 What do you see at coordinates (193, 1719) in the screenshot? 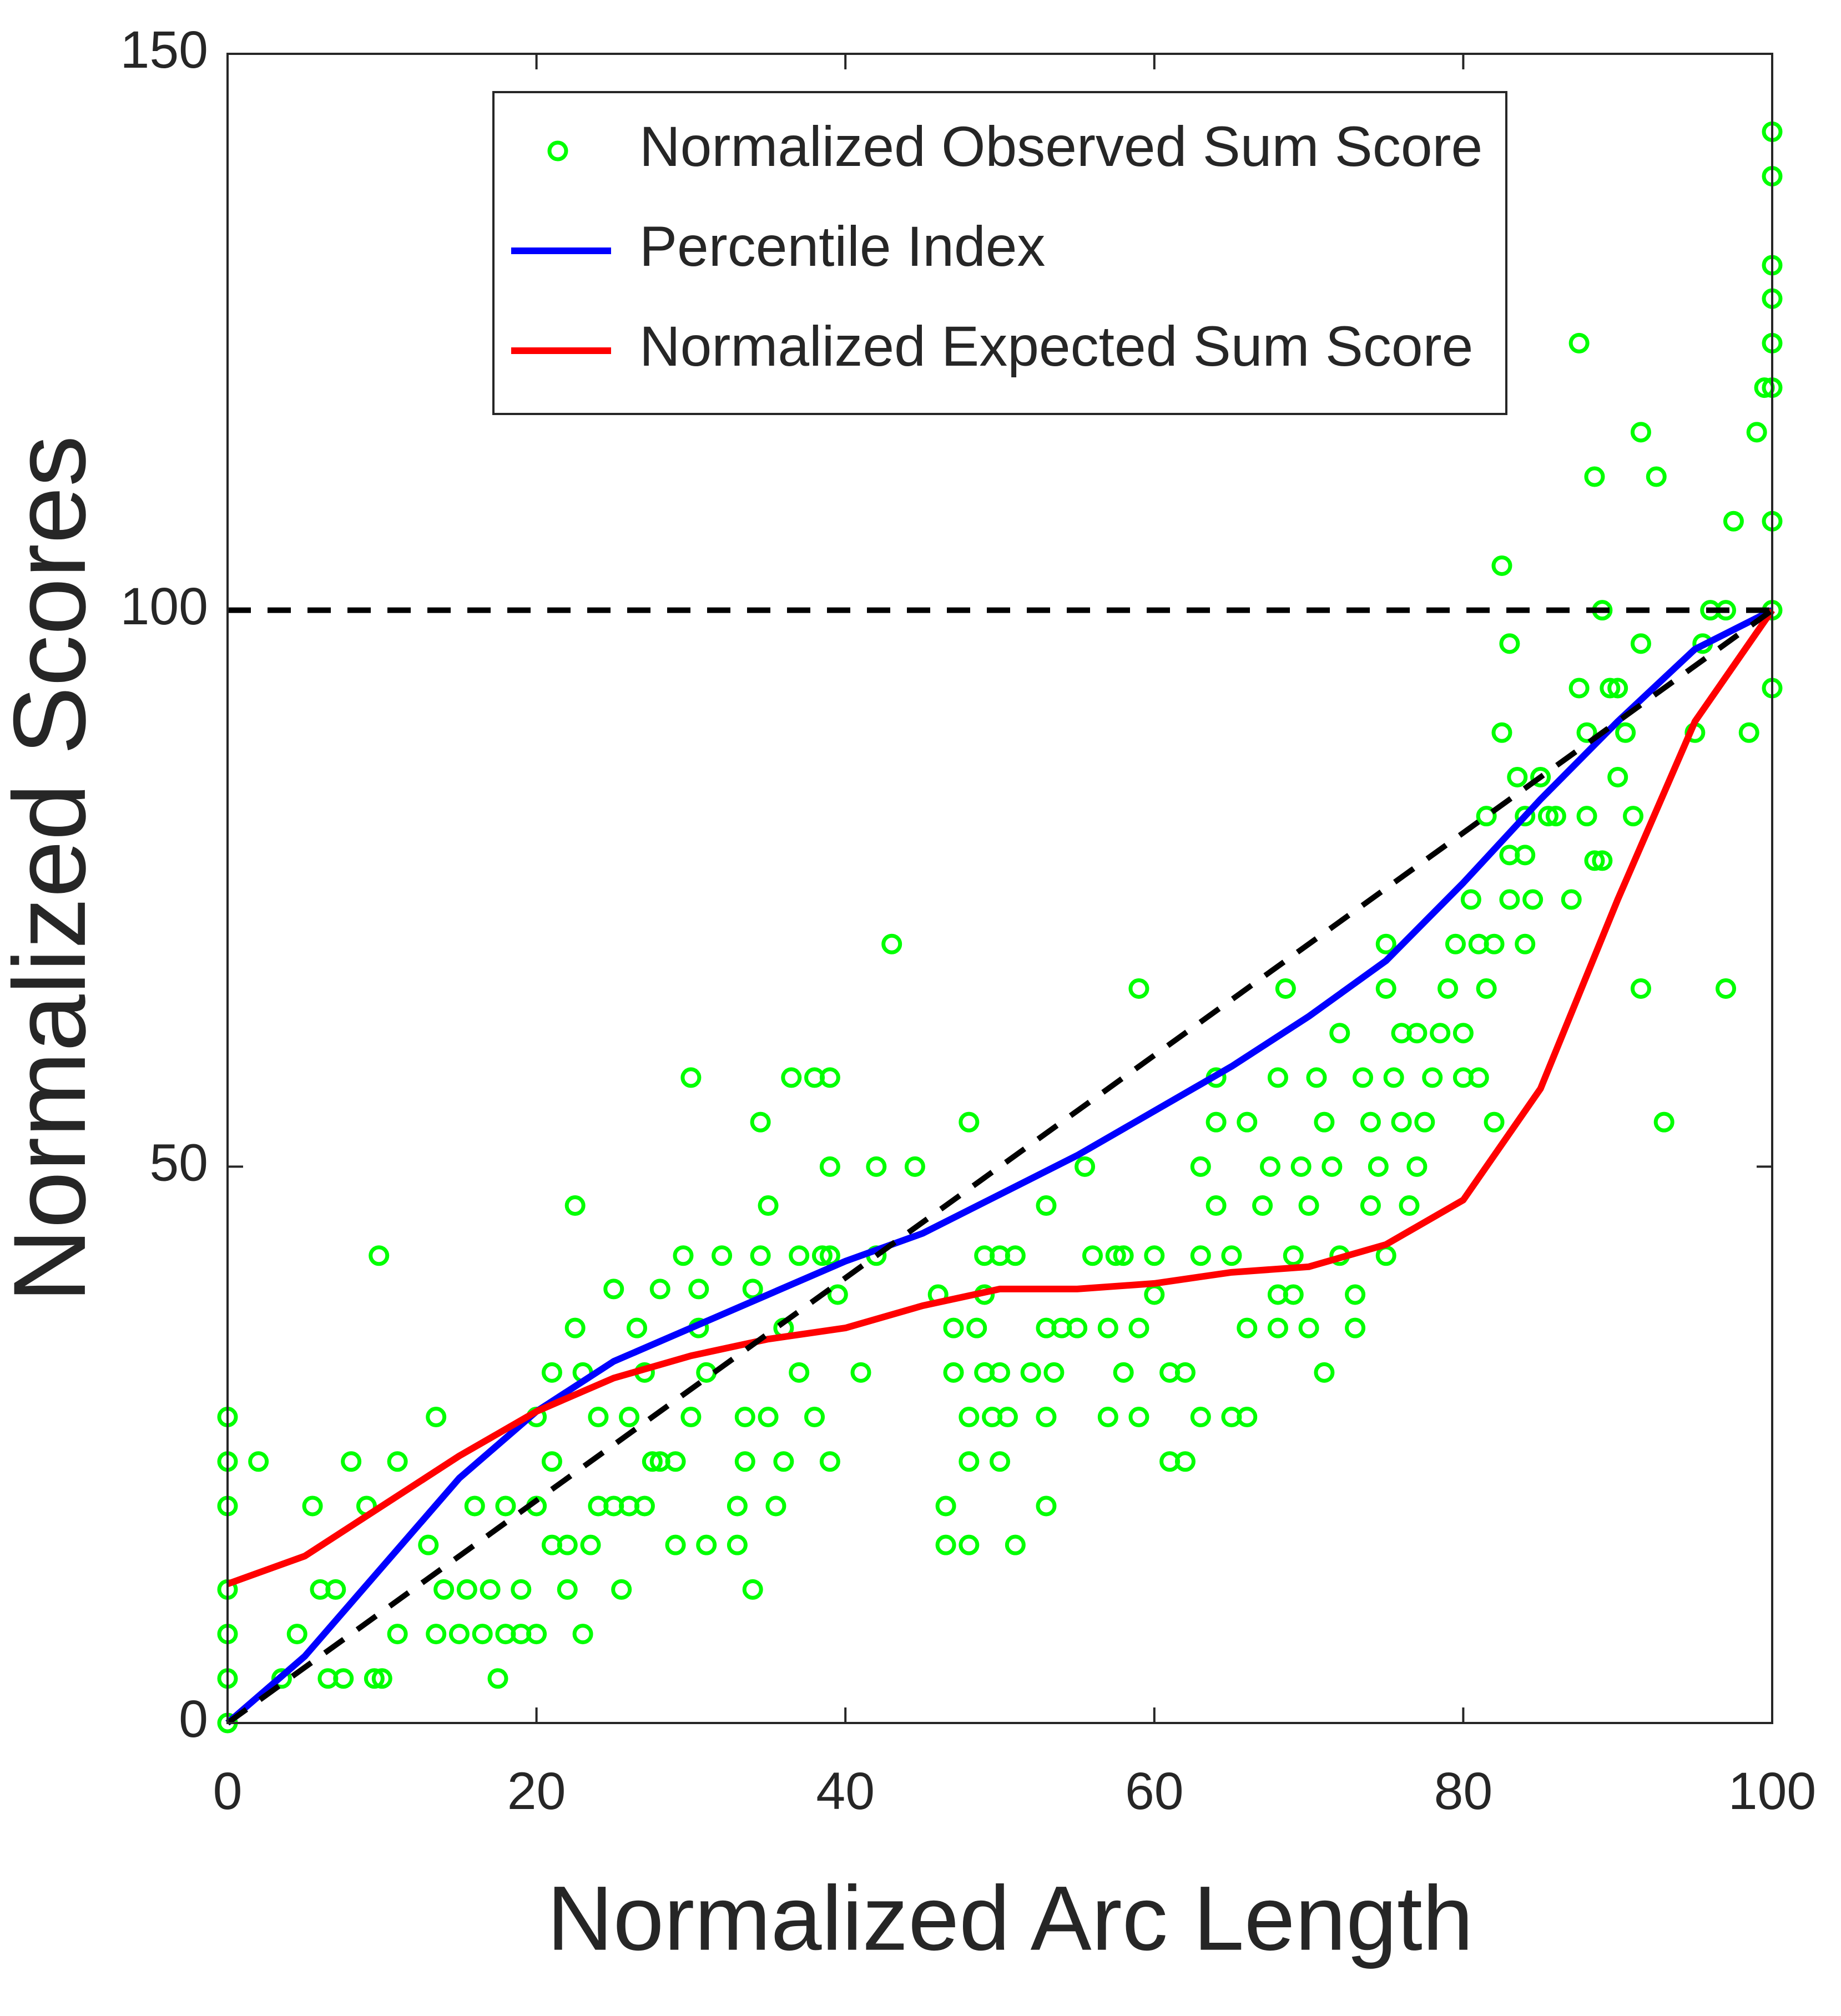
I see `y-tick-label: 0` at bounding box center [193, 1719].